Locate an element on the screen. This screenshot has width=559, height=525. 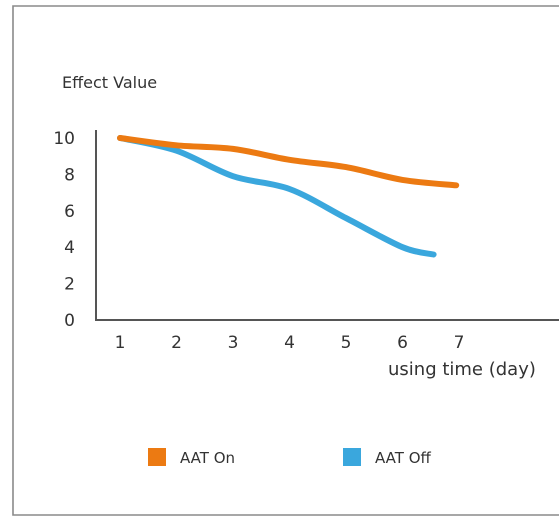
legend: AAT On AAT Off is located at coordinates (290, 457).